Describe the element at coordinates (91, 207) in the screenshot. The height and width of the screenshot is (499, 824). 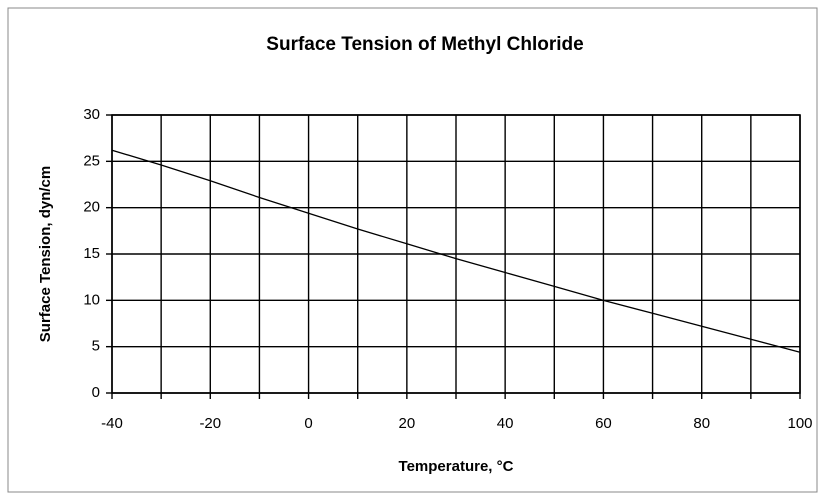
I see `y-tick-label: 20` at that location.